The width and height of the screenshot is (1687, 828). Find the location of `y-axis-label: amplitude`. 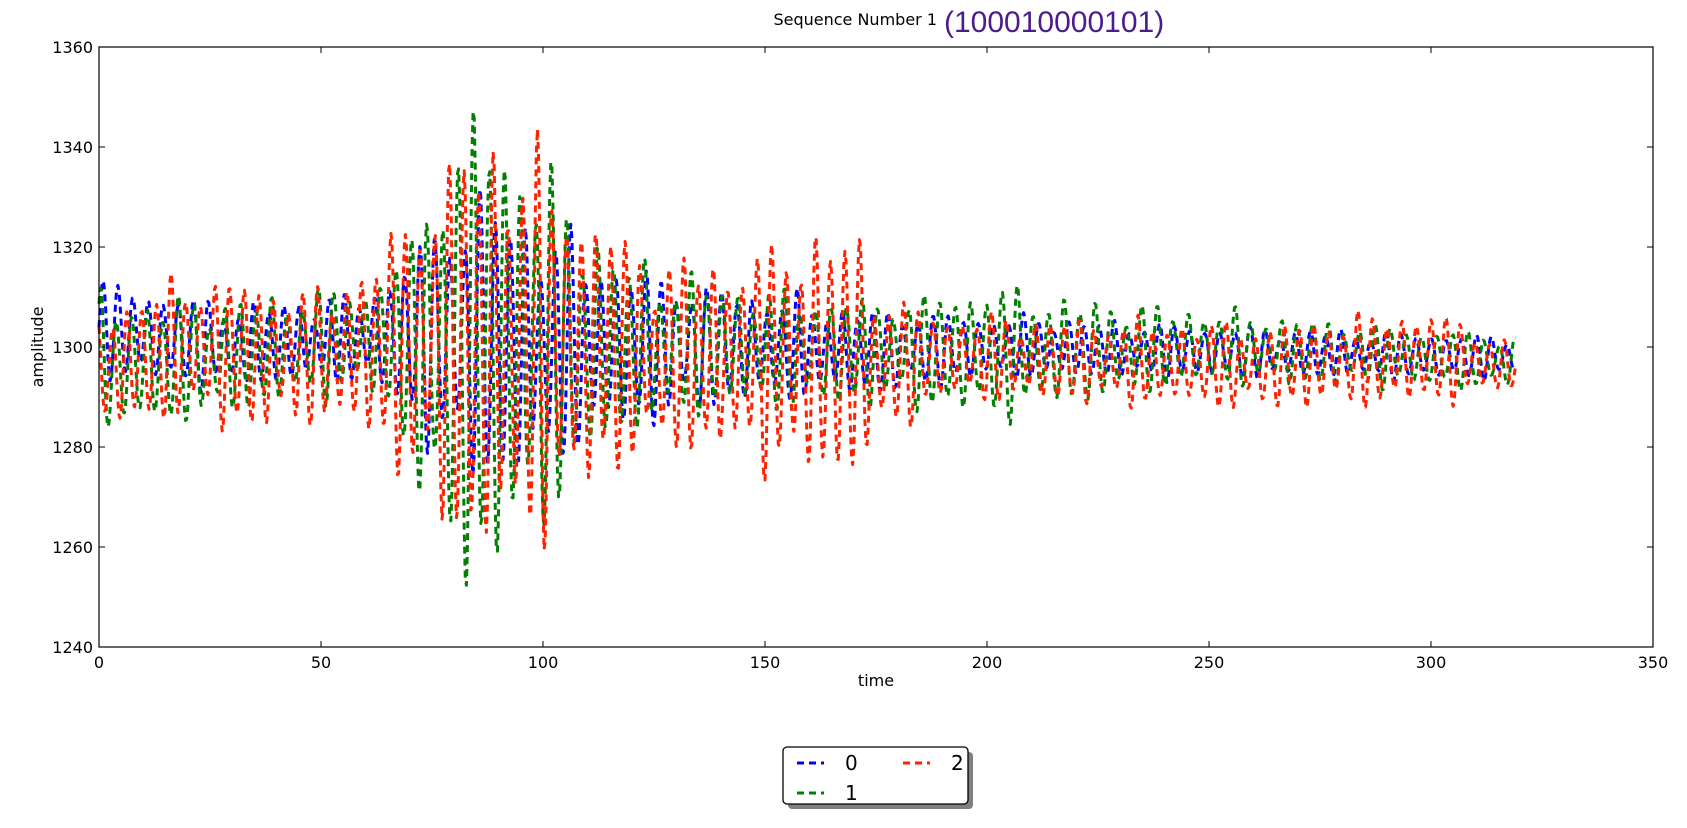

y-axis-label: amplitude is located at coordinates (37, 347).